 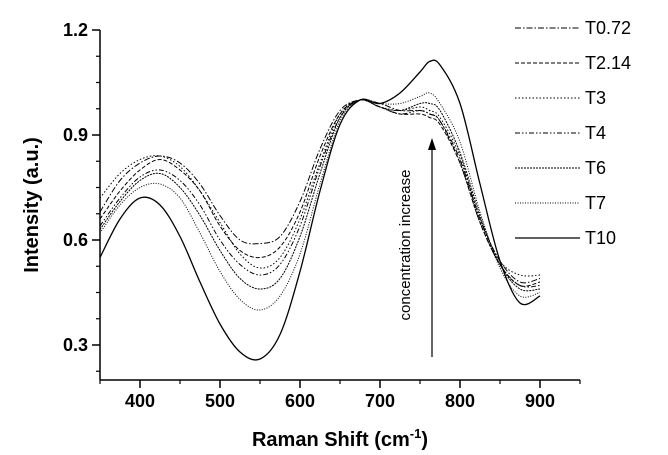 I want to click on y-axis-ticks: 0.3 0.6 0.9 1.2, so click(x=81, y=196).